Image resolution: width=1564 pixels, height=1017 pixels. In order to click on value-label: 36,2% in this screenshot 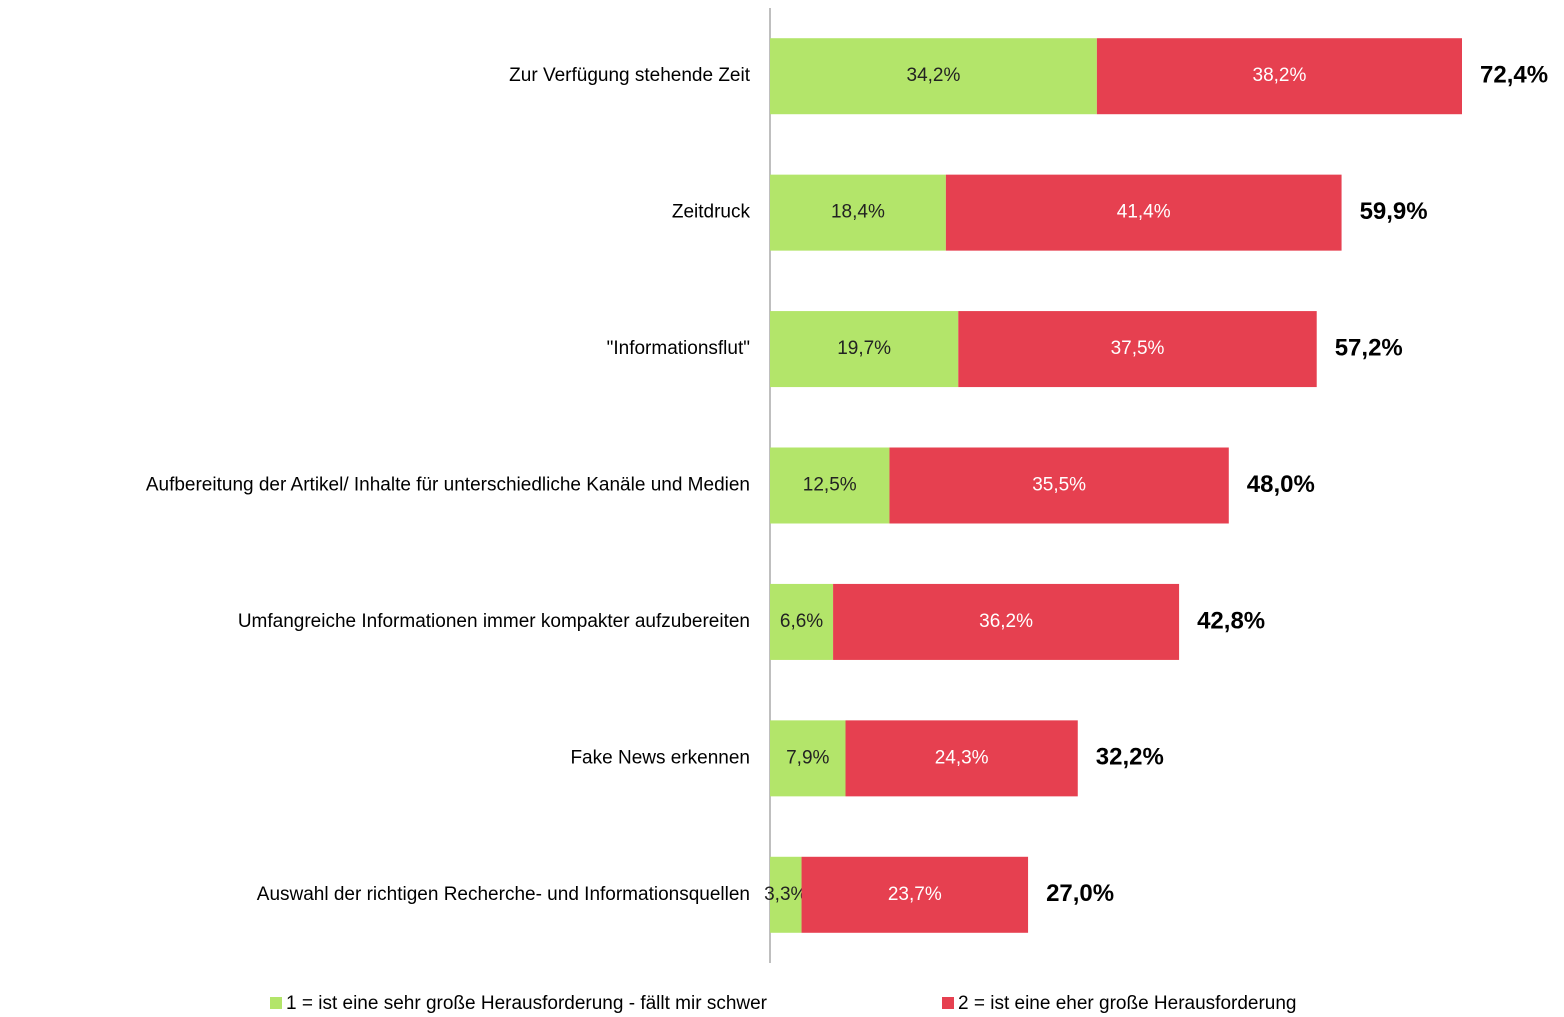, I will do `click(1006, 621)`.